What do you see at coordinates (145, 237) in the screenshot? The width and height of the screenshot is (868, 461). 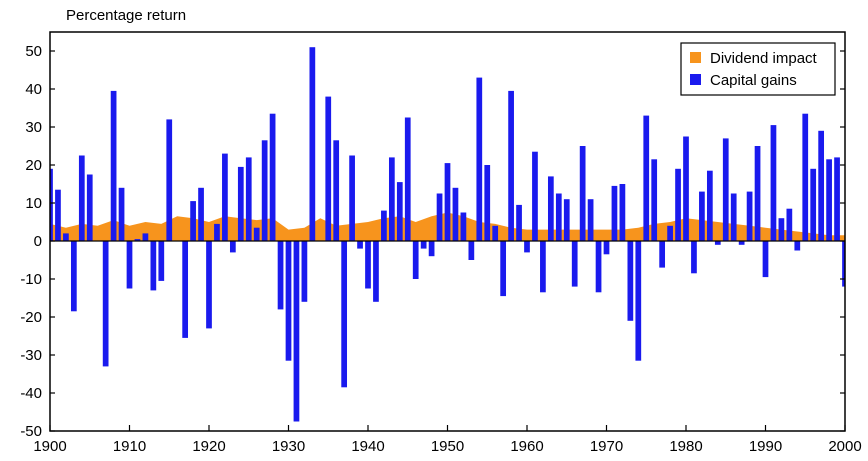 I see `bar-1912` at bounding box center [145, 237].